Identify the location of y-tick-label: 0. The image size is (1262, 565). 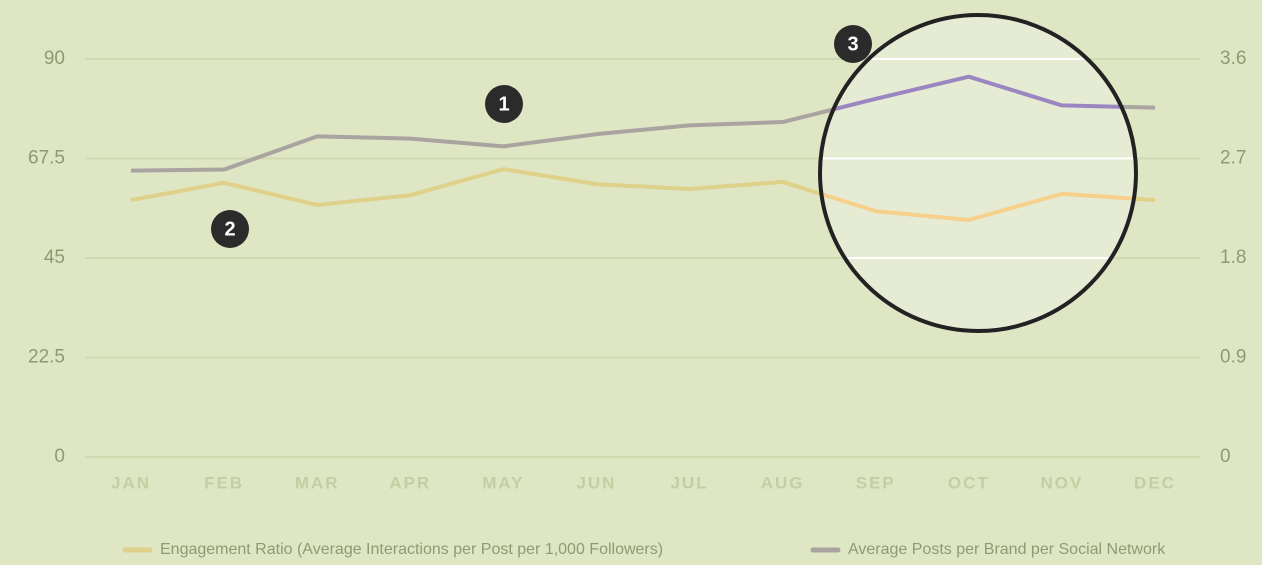
(59, 456).